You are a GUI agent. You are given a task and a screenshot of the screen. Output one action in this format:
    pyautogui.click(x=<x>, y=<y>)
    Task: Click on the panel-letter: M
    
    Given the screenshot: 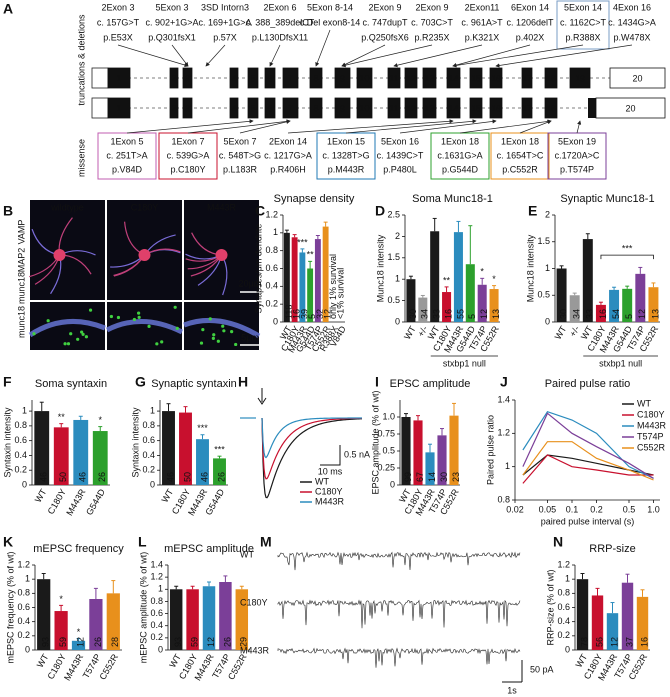 What is the action you would take?
    pyautogui.click(x=266, y=542)
    